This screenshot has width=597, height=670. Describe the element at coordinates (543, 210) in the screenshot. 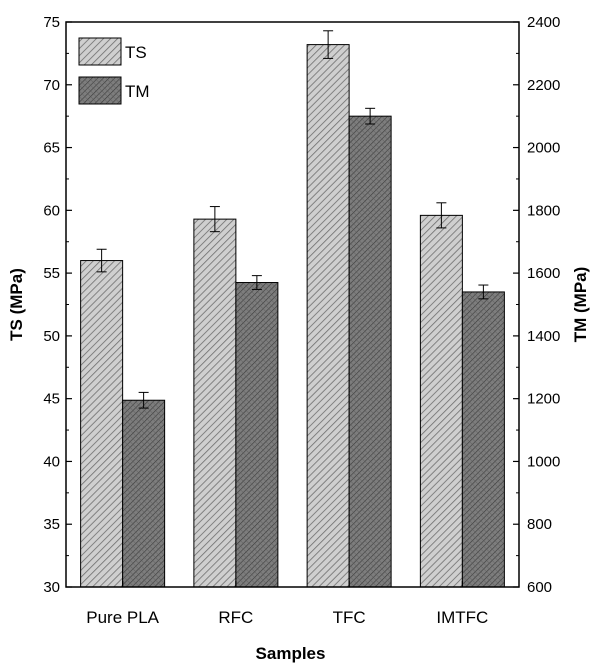

I see `right-tick-label: 1800` at that location.